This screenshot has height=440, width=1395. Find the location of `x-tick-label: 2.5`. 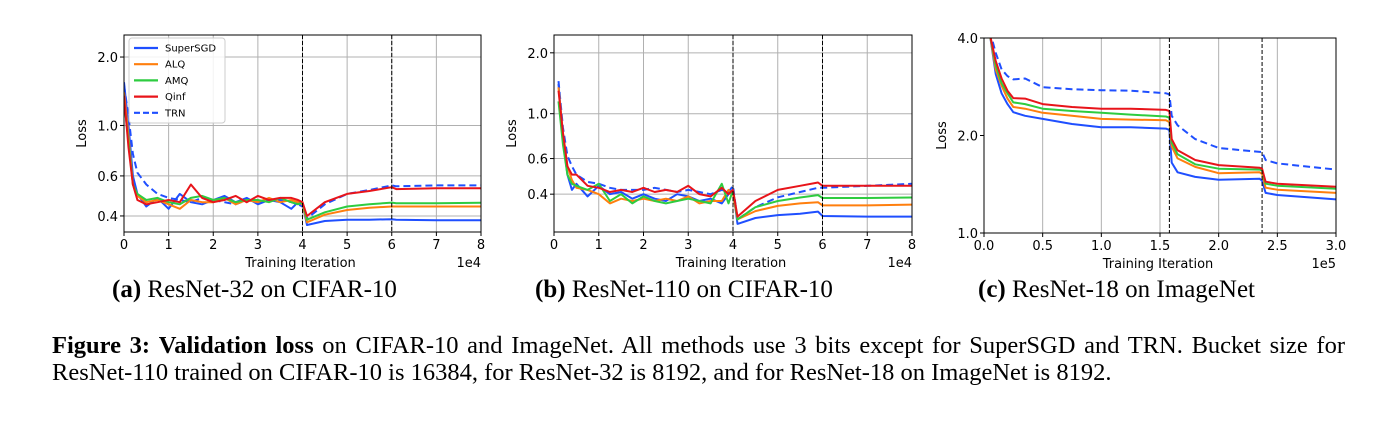

x-tick-label: 2.5 is located at coordinates (1277, 246).